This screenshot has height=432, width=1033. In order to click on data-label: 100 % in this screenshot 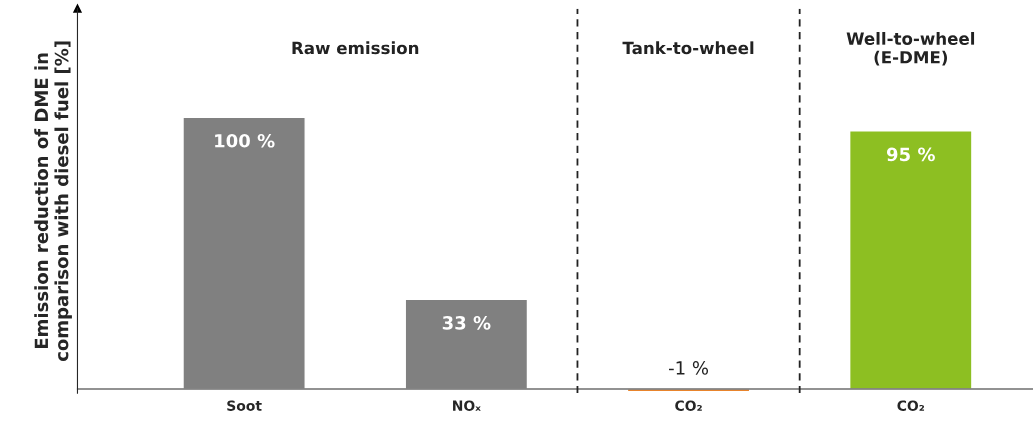, I will do `click(245, 140)`.